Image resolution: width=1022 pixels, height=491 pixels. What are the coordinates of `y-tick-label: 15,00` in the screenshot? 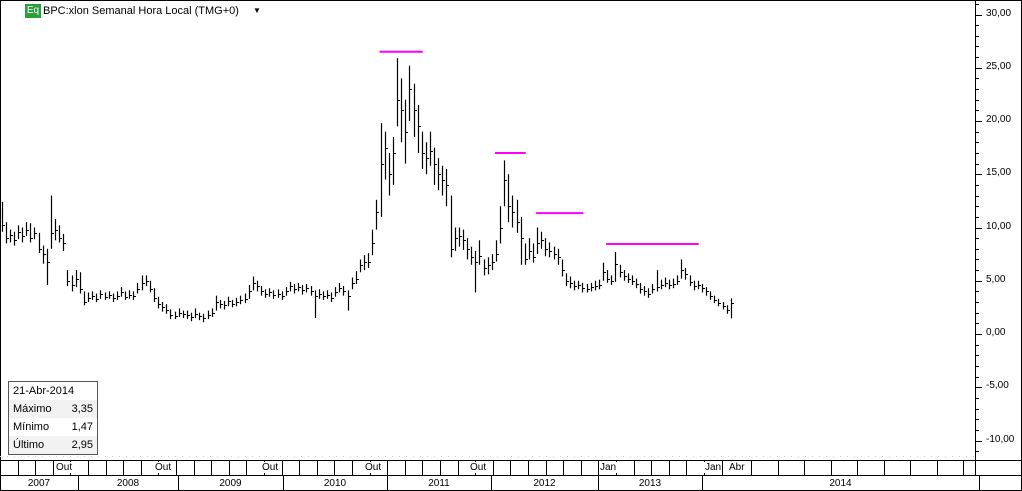 It's located at (999, 173).